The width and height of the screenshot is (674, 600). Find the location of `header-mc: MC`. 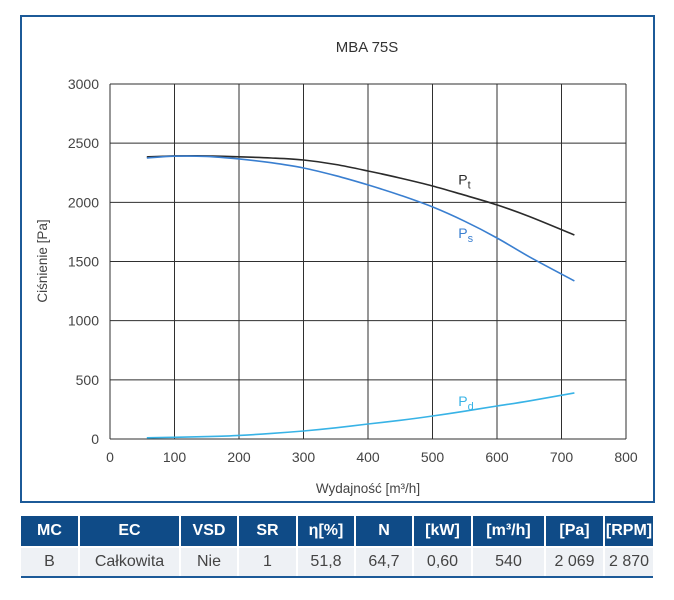

header-mc: MC is located at coordinates (50, 531).